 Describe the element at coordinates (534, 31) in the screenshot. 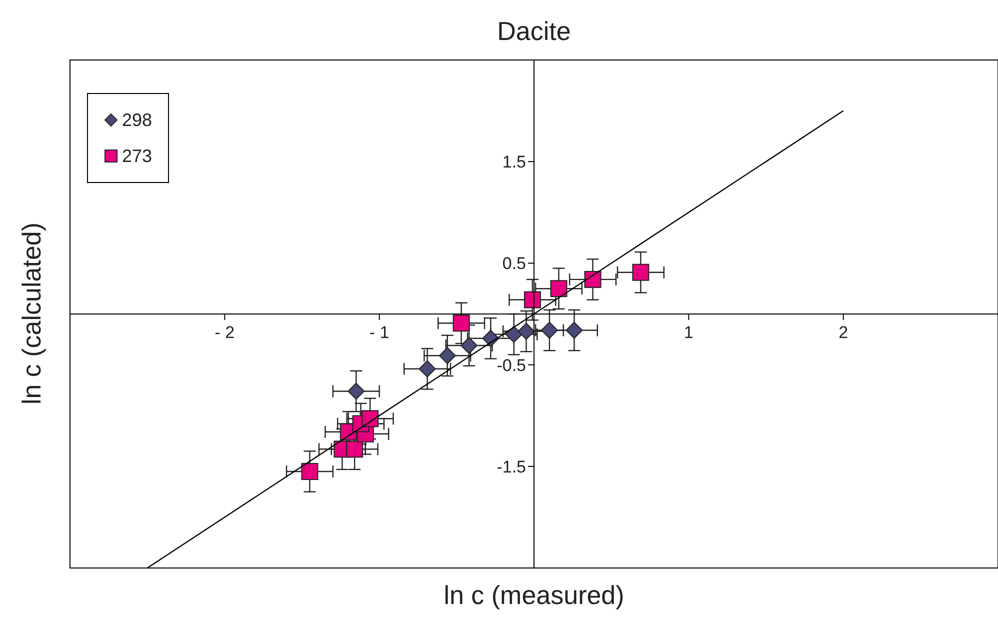

I see `chart-title: Dacite` at that location.